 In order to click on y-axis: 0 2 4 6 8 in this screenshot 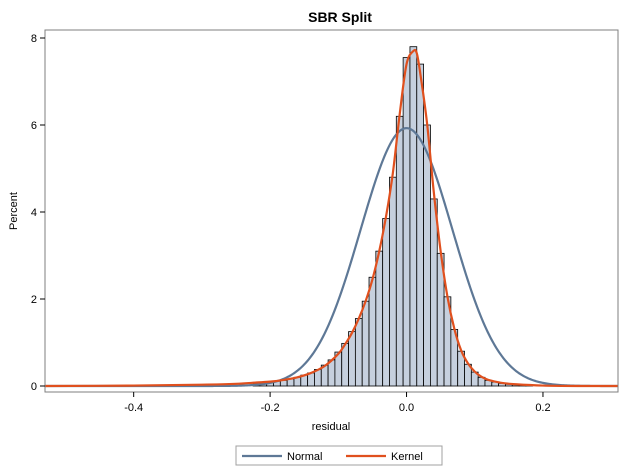, I will do `click(38, 213)`.